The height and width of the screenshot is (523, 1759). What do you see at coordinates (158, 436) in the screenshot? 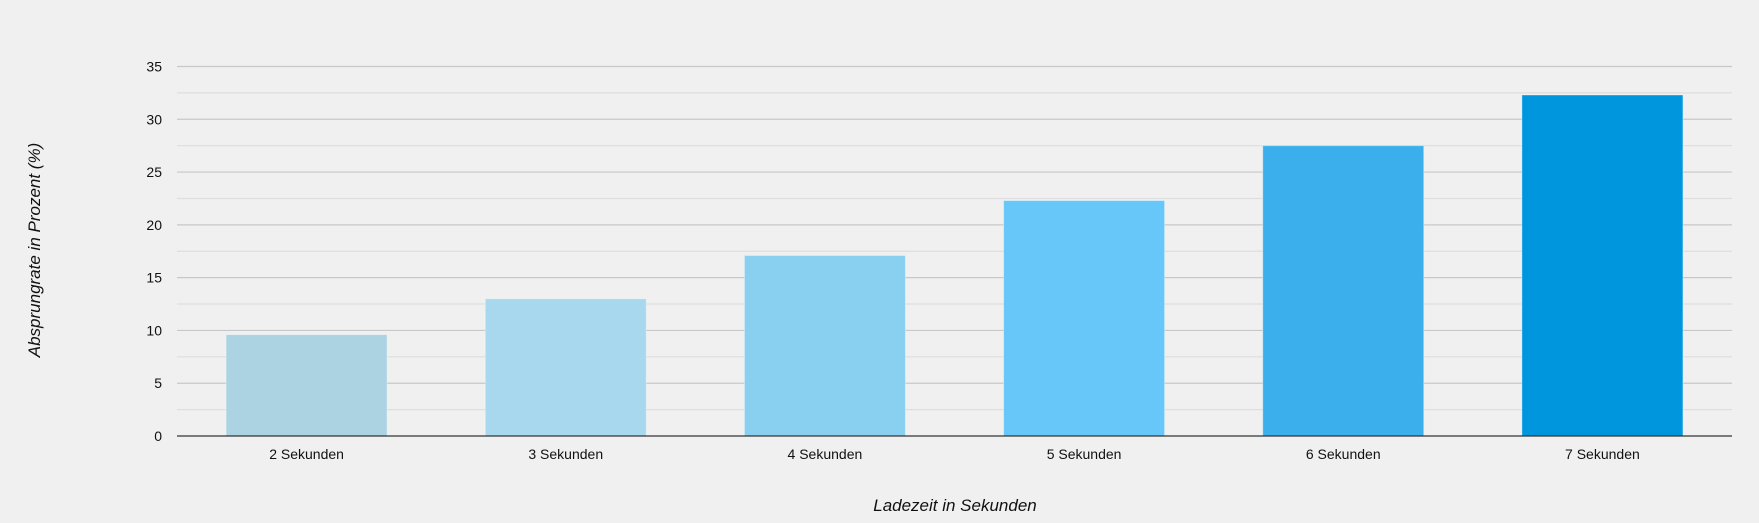
I see `y-tick-label: 0` at bounding box center [158, 436].